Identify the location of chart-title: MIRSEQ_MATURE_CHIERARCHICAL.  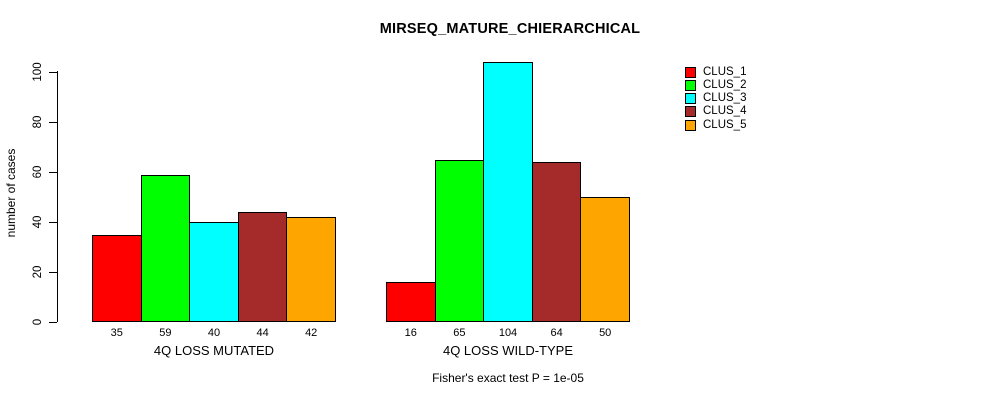
(510, 29).